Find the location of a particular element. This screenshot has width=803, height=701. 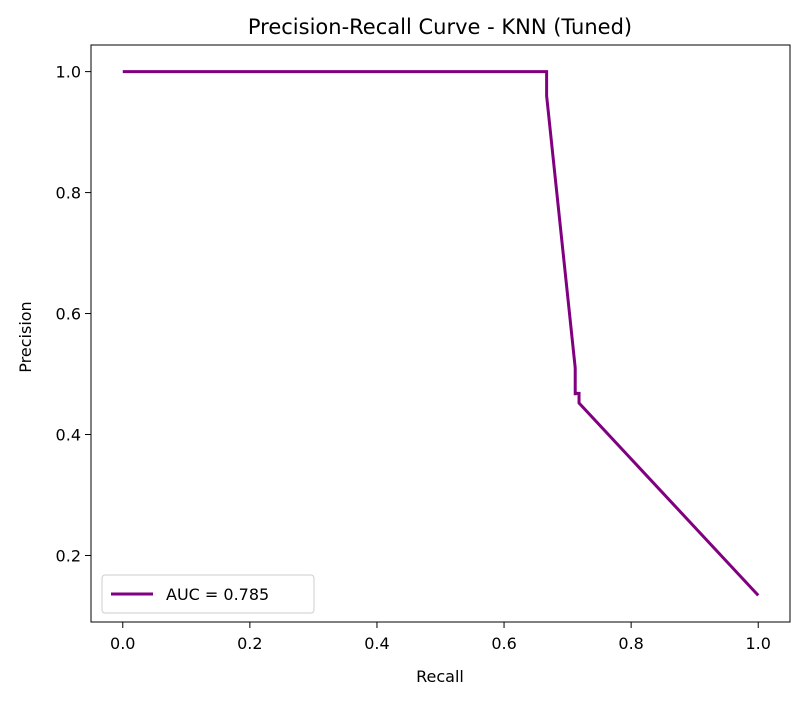

x-tick-label: 1.0 is located at coordinates (758, 643).